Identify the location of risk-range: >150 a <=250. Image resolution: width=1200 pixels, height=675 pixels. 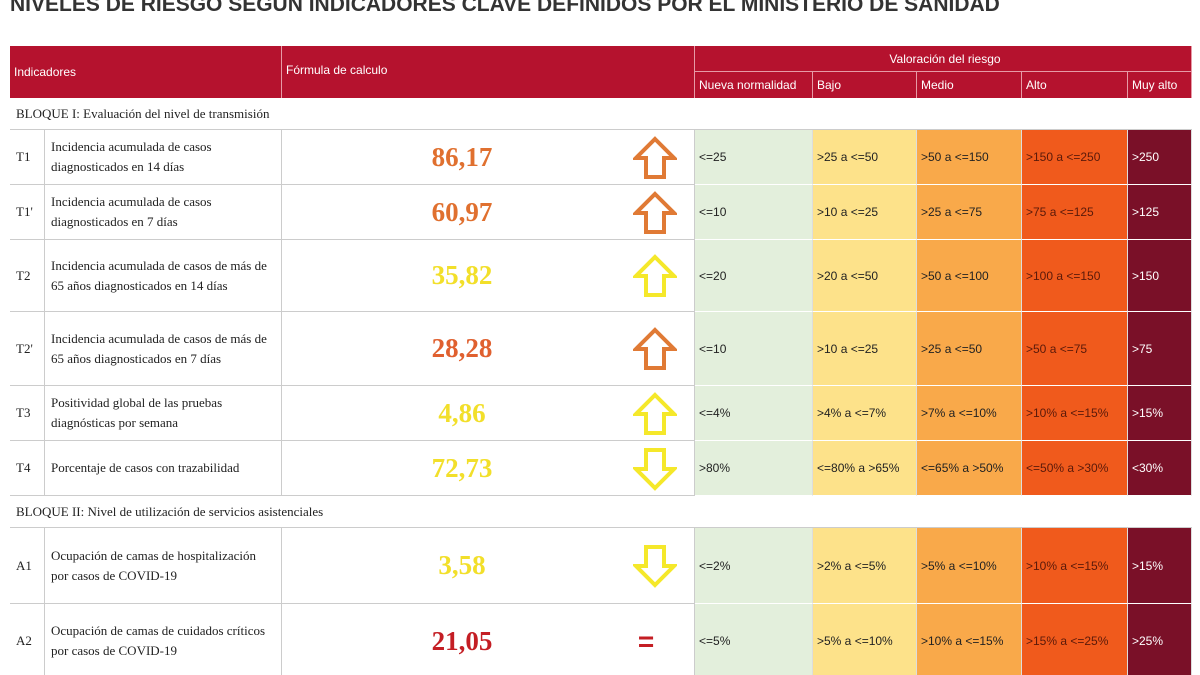
(1075, 157).